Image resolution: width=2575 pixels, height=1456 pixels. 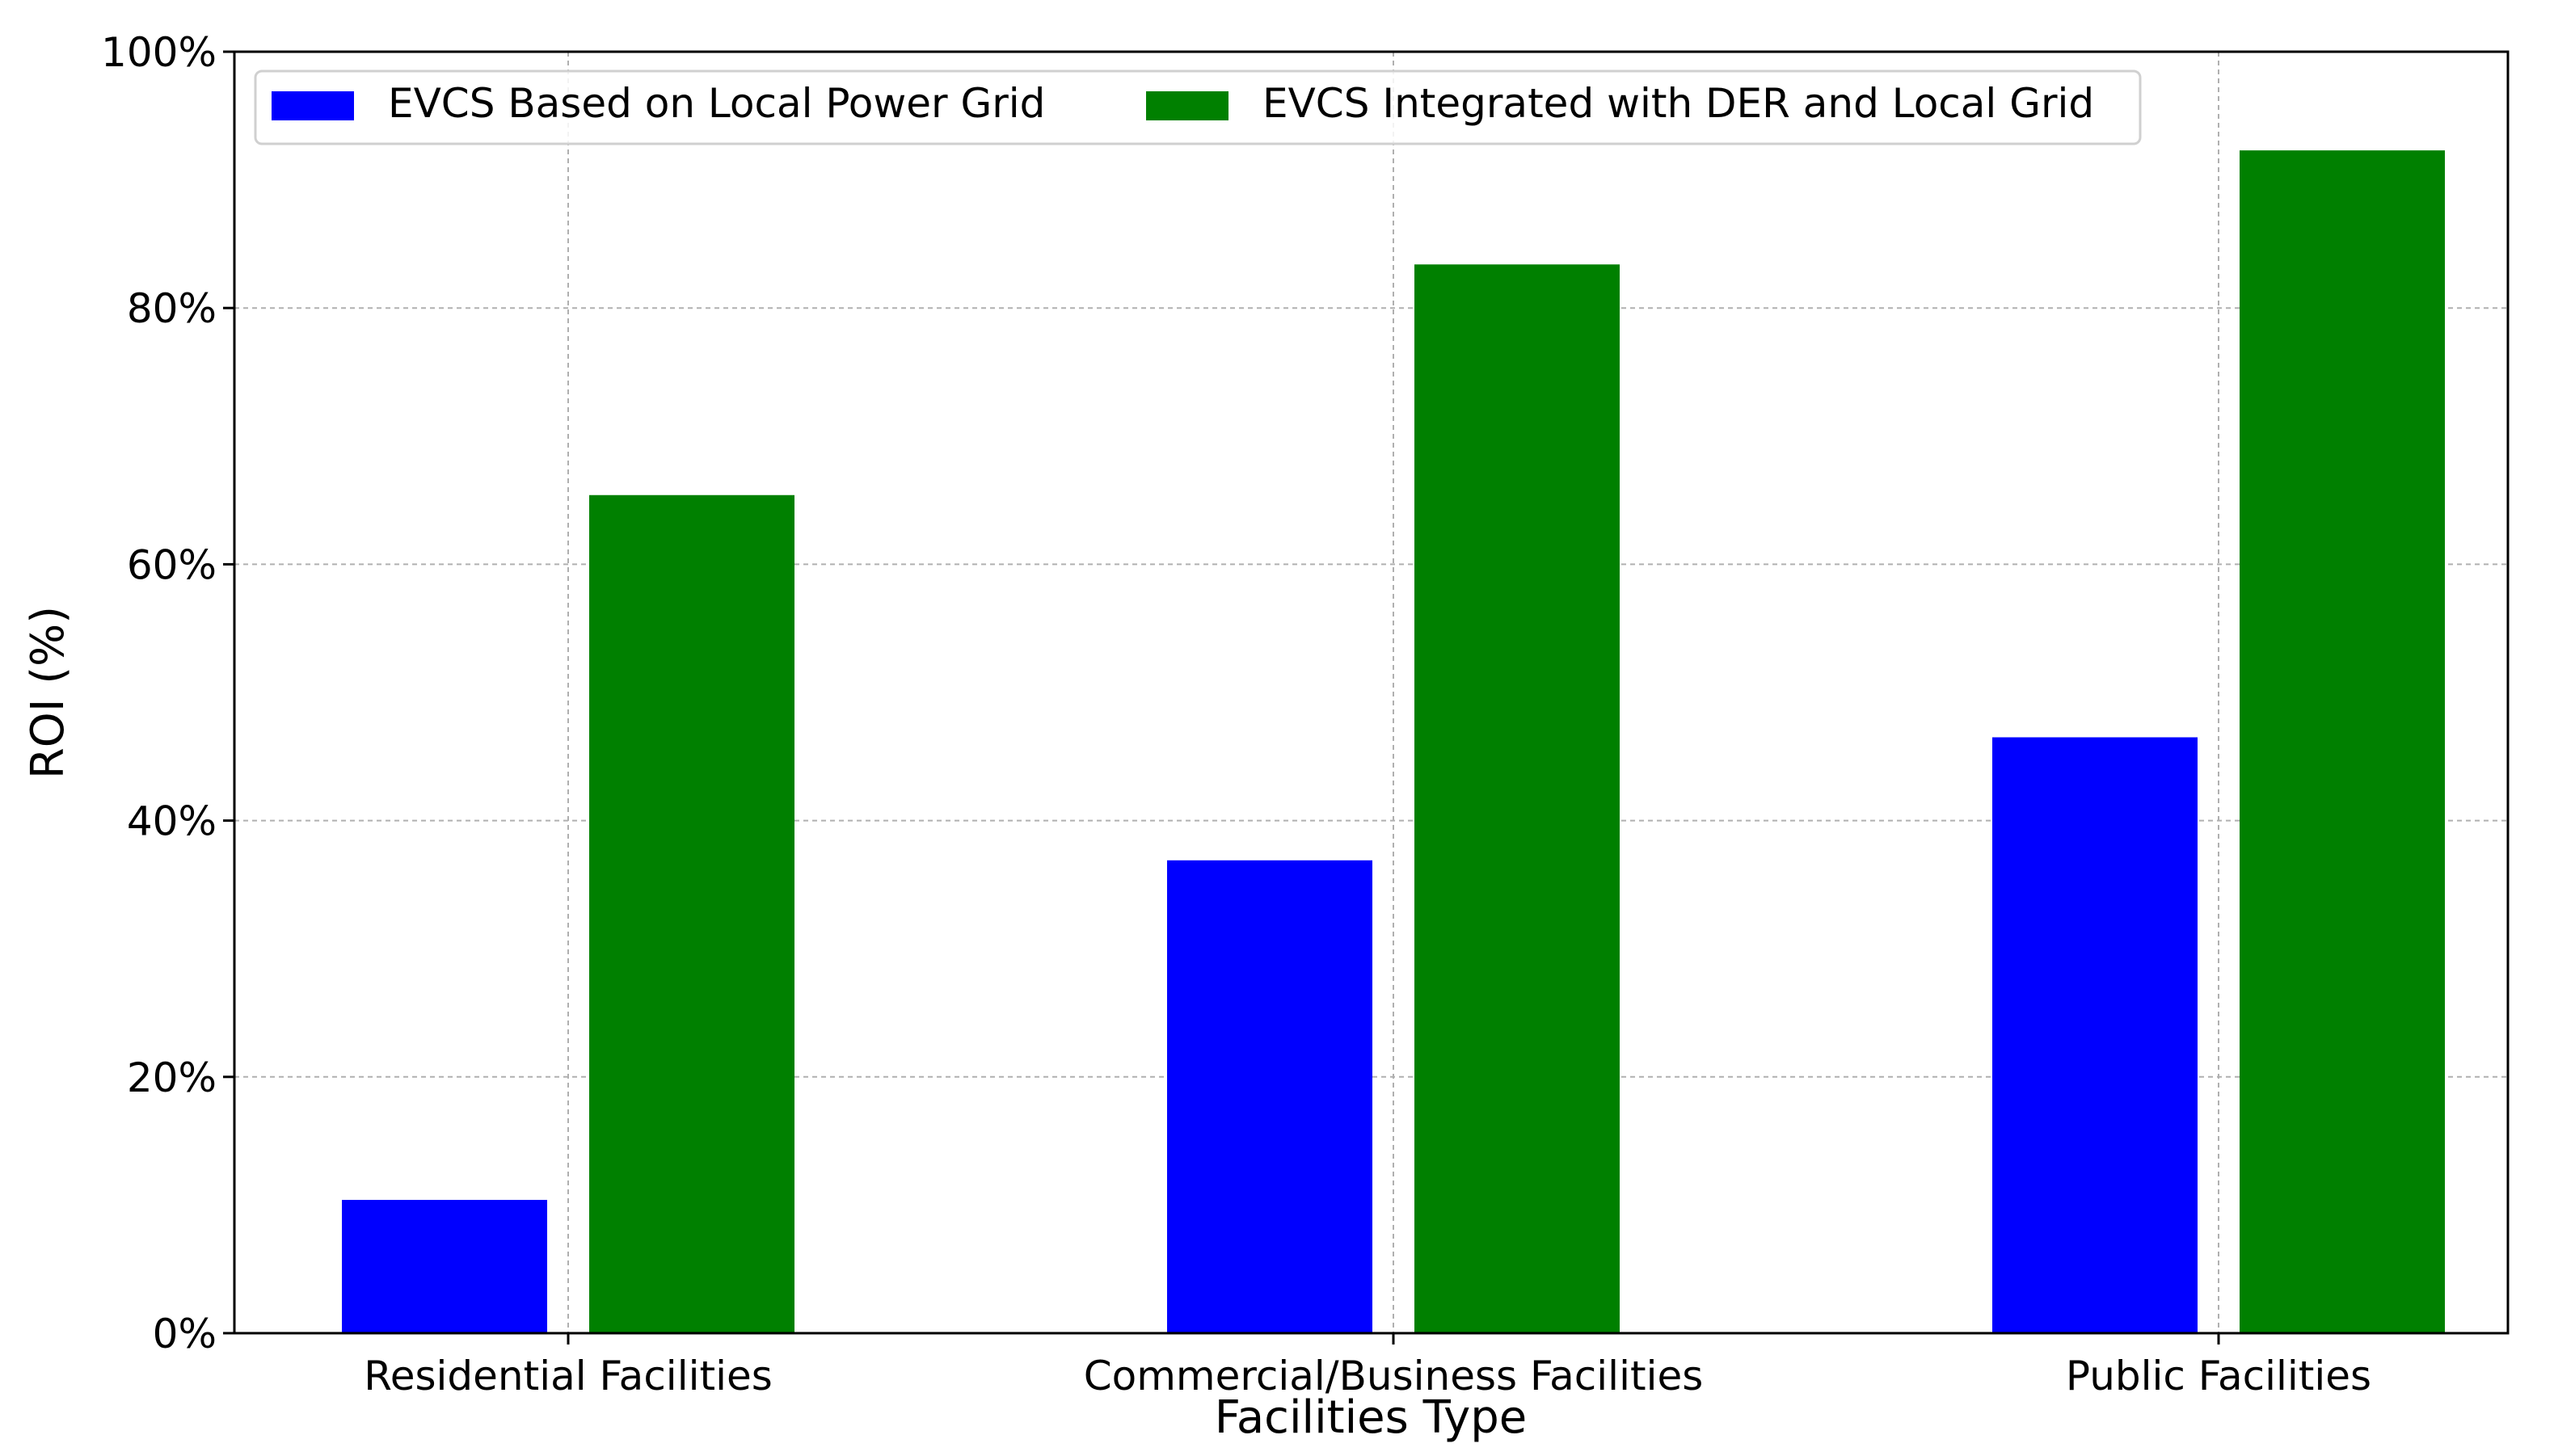 I want to click on legend-label-local-grid: EVCS Based on Local Power Grid, so click(x=716, y=103).